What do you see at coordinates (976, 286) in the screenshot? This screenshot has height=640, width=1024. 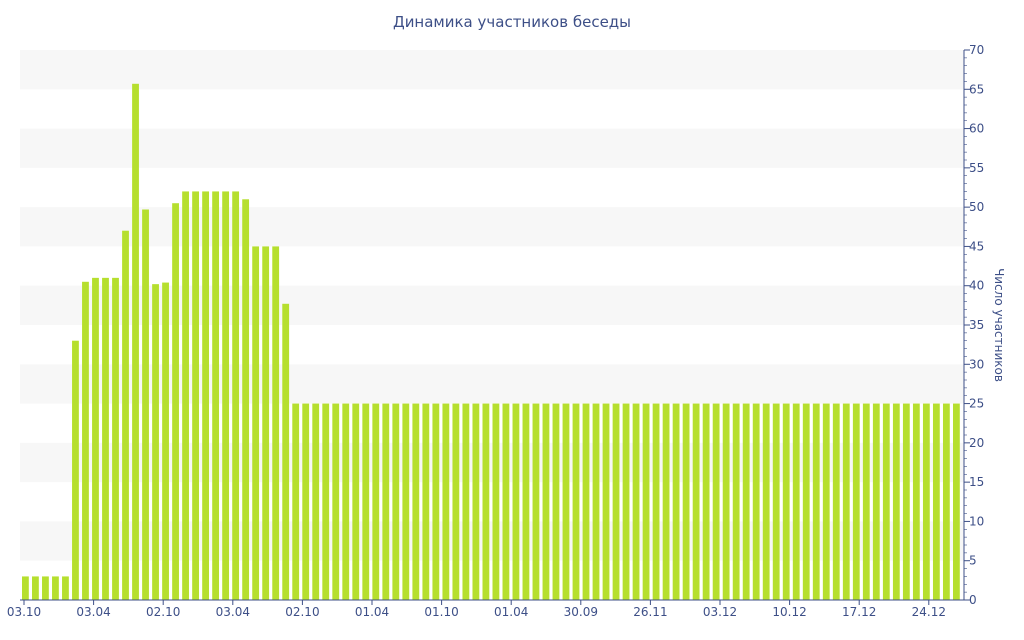 I see `y-tick-label: 40` at bounding box center [976, 286].